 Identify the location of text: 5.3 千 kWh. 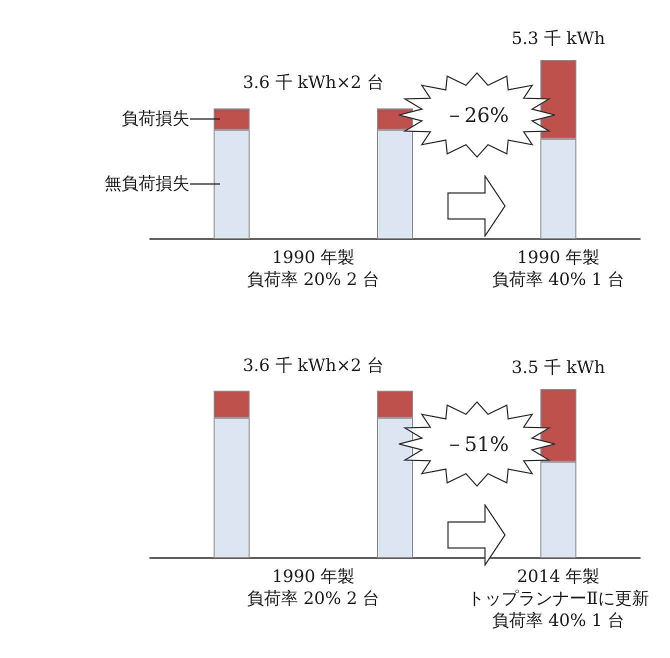
(559, 39).